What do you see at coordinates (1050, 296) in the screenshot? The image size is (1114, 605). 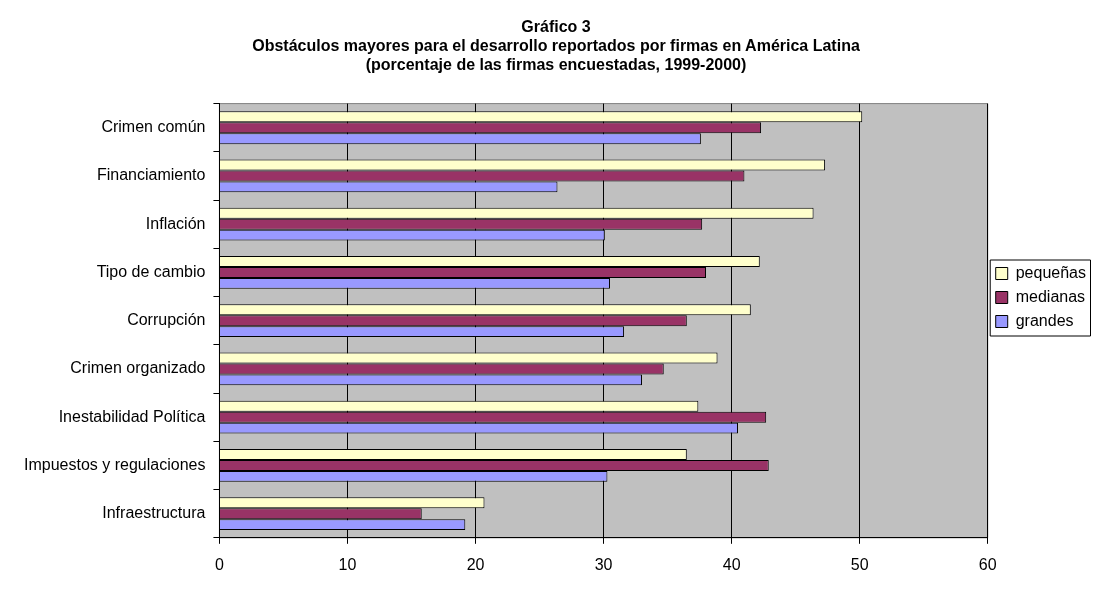 I see `legend-label: medianas` at bounding box center [1050, 296].